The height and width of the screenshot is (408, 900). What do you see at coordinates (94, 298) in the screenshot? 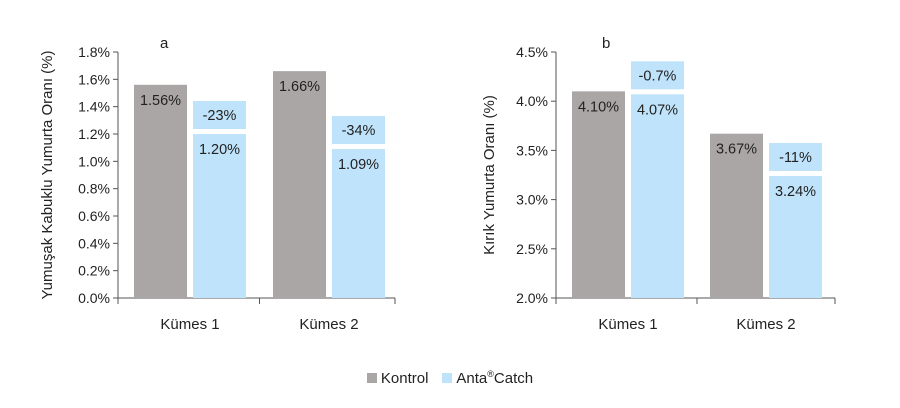
I see `y-tick-label-a-0: 0.0%` at bounding box center [94, 298].